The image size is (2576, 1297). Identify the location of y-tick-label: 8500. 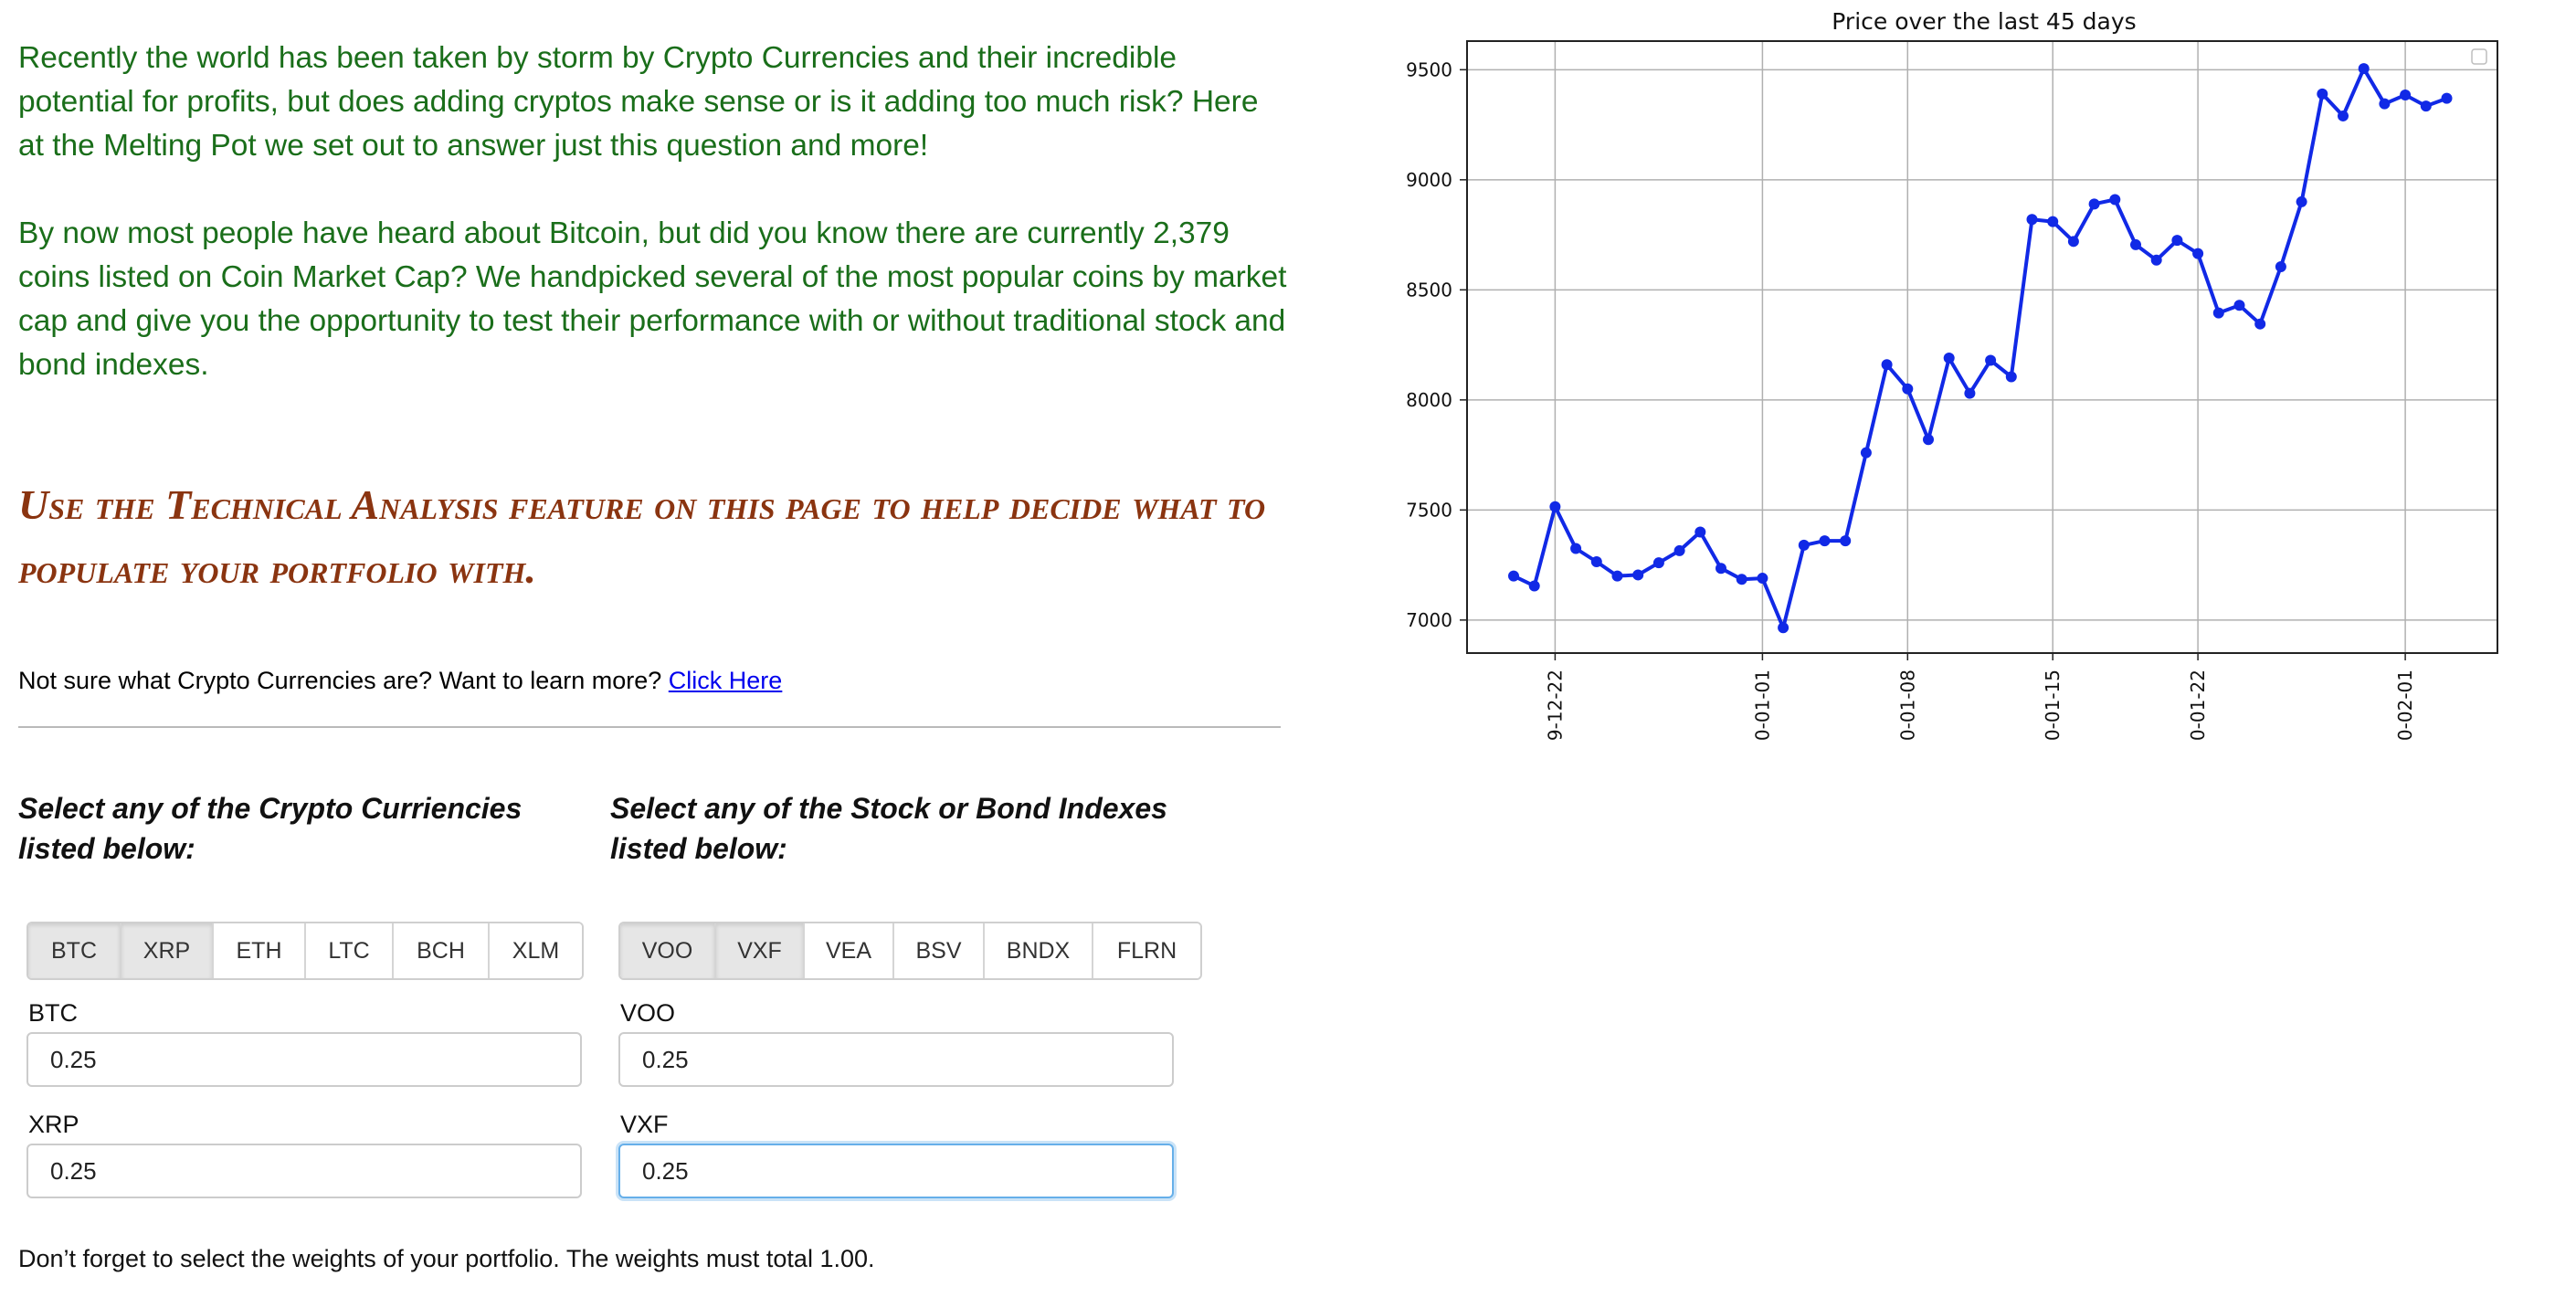
(1429, 290).